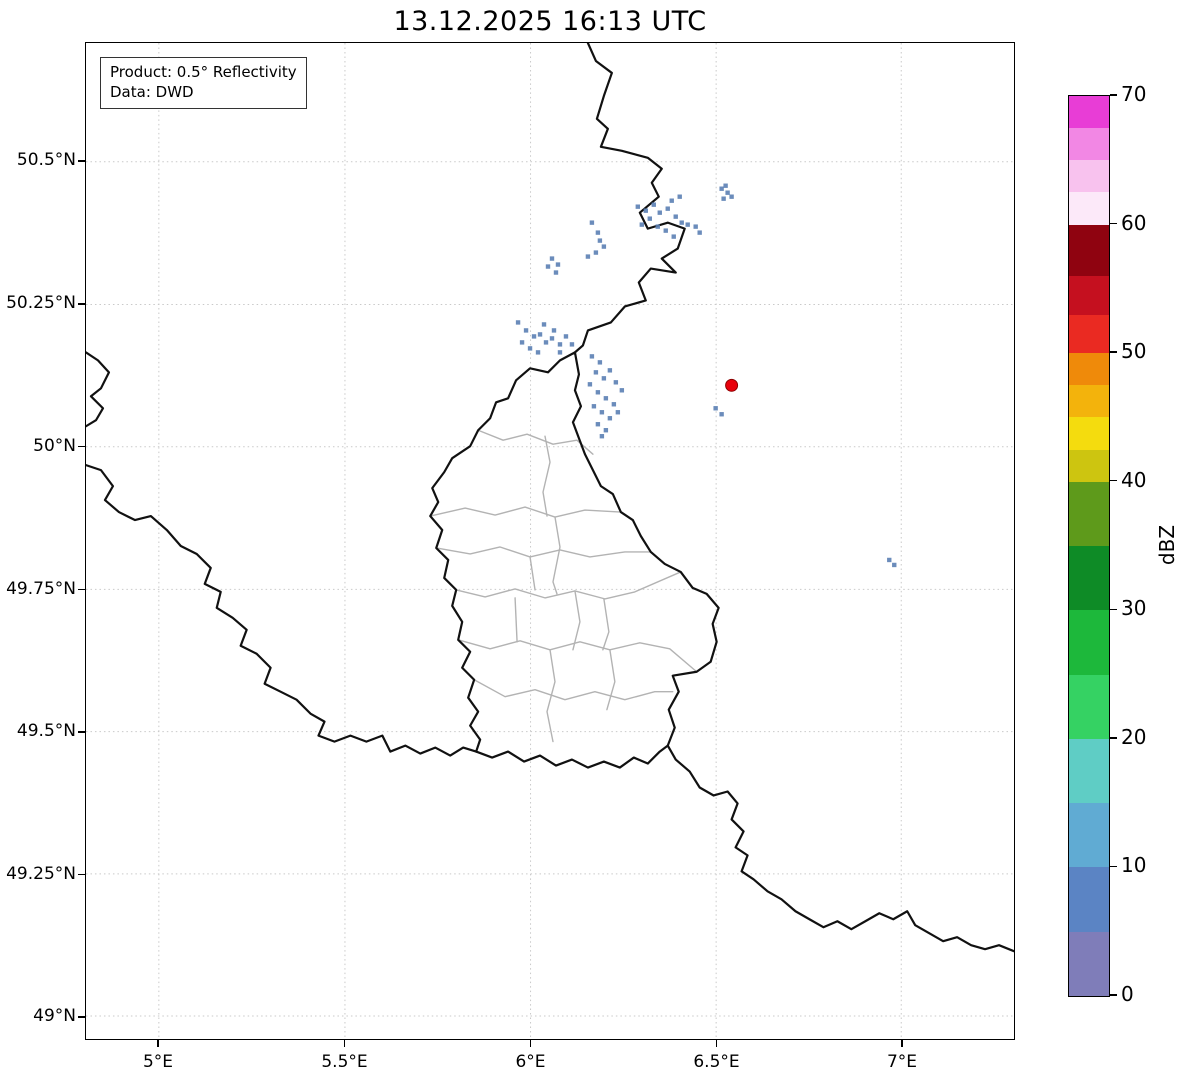 This screenshot has height=1081, width=1202. I want to click on x-tick-label: 7°E, so click(902, 1062).